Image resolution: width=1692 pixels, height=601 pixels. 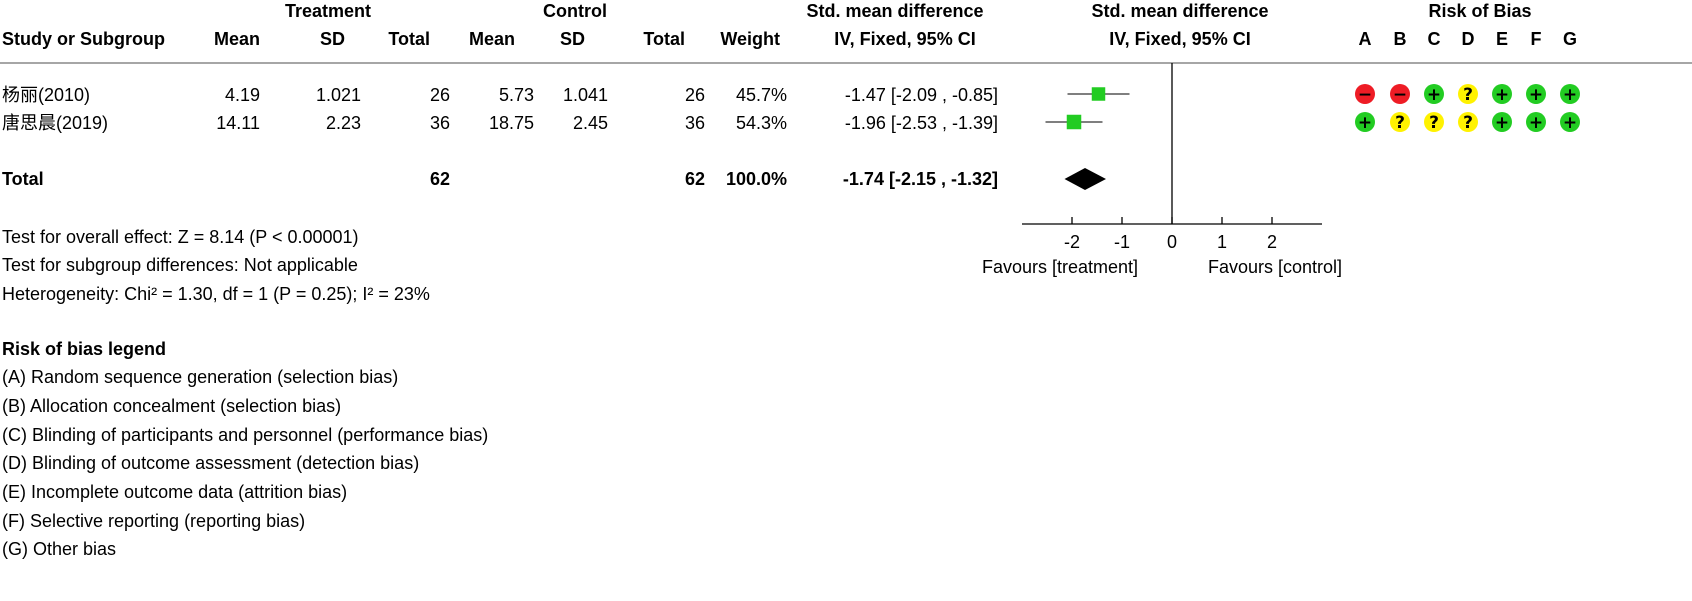 I want to click on study-1-control-mean: 5.73, so click(x=516, y=95).